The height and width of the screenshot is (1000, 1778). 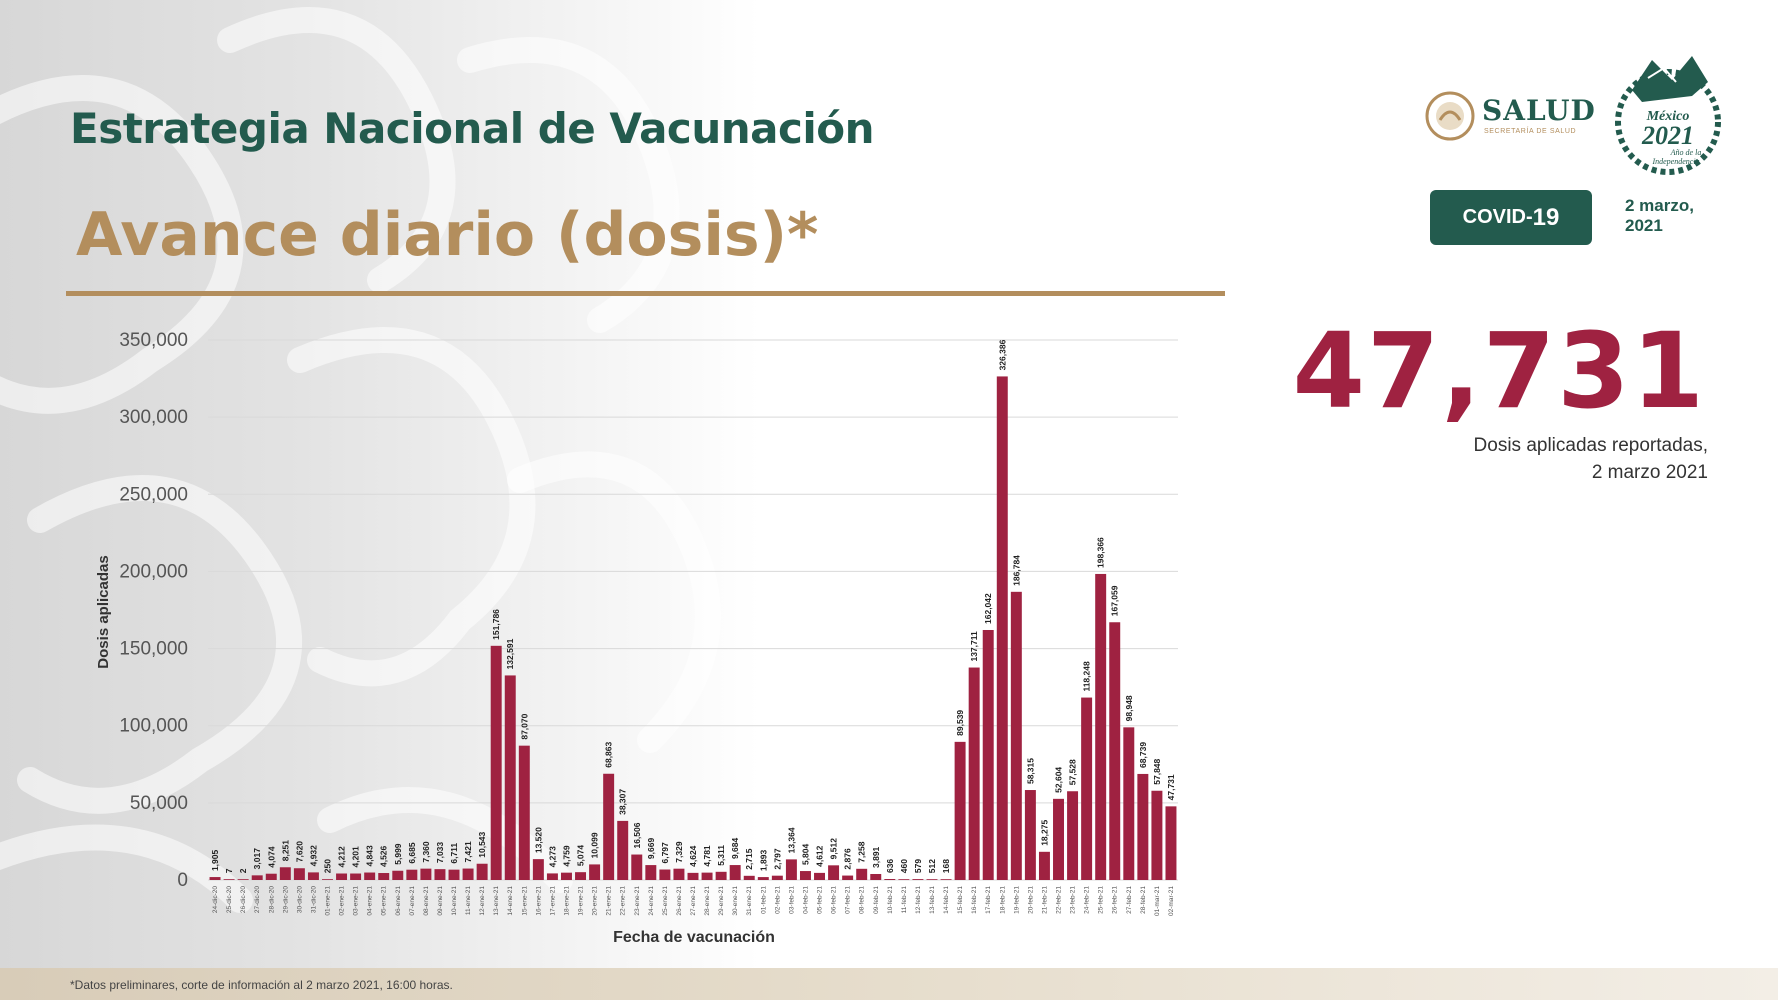 I want to click on x-tick-label: 13-ene-21, so click(x=496, y=901).